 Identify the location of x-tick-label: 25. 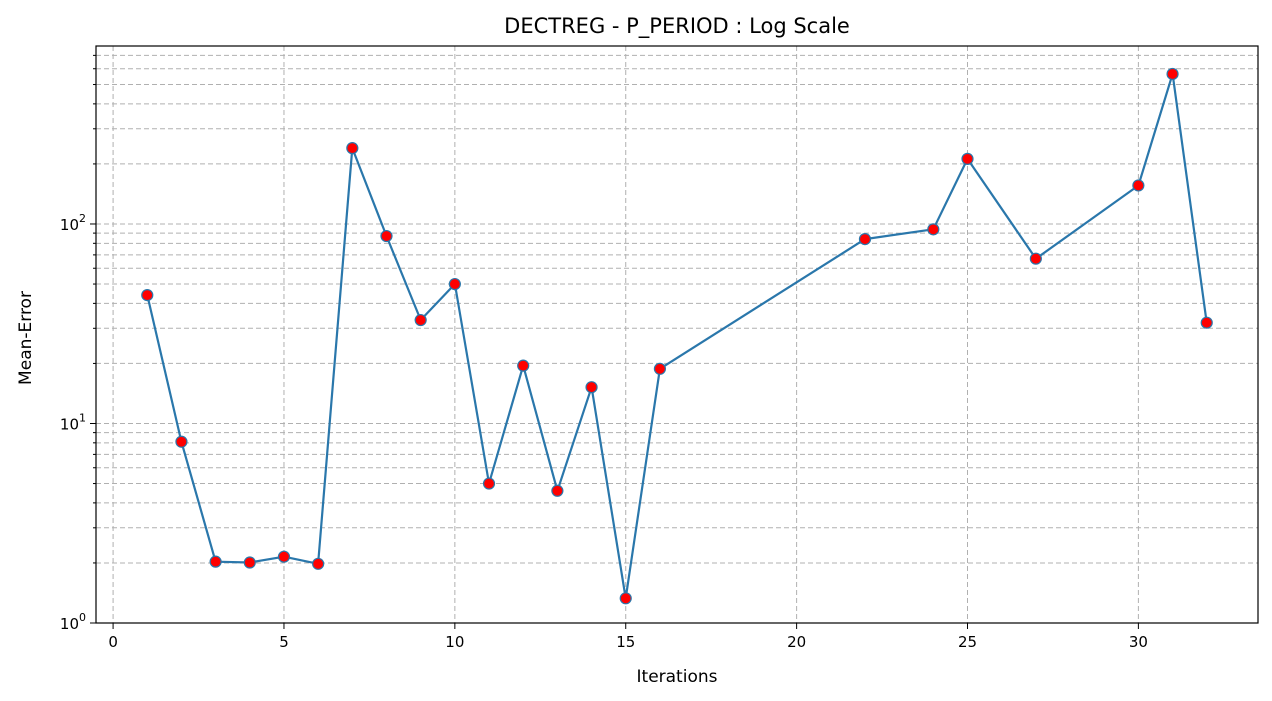
(967, 642).